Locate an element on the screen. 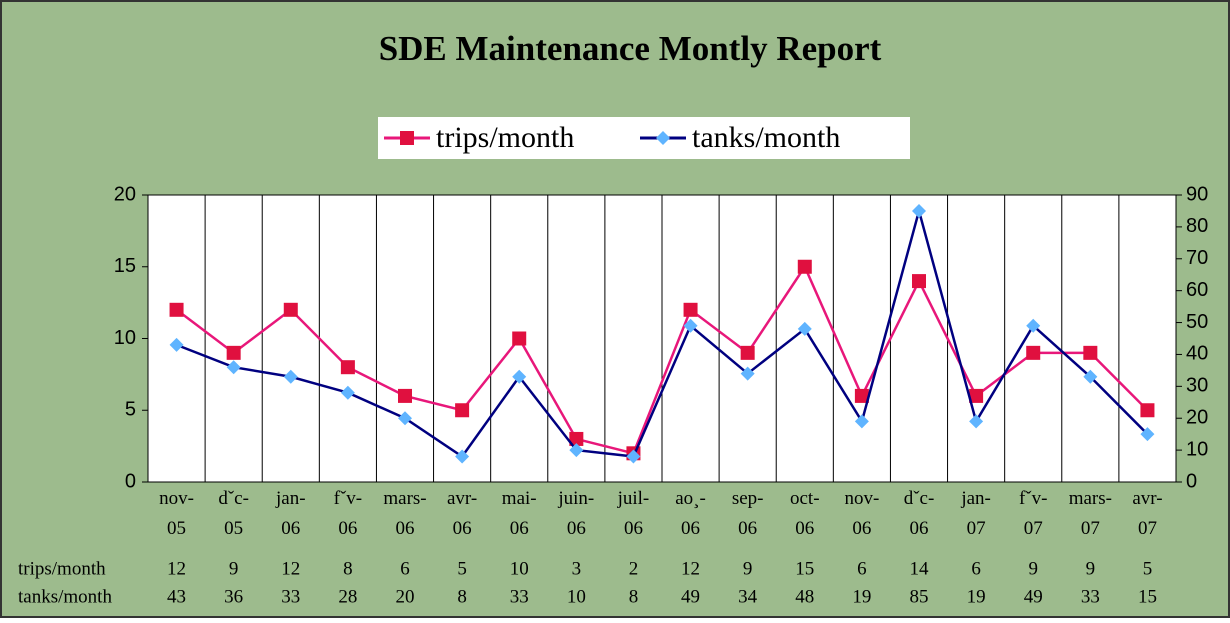 The image size is (1230, 623). x-tick-label: oct- 06 is located at coordinates (805, 513).